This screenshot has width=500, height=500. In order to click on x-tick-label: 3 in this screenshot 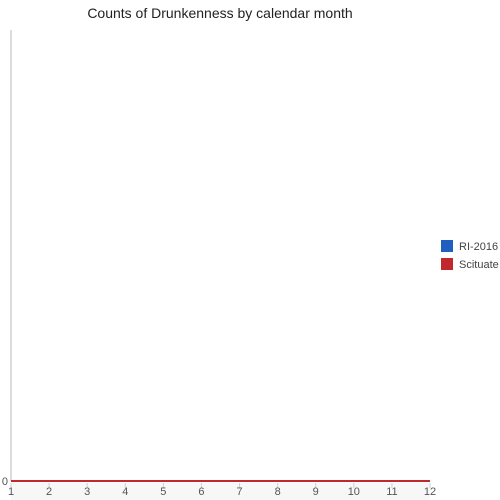, I will do `click(87, 492)`.